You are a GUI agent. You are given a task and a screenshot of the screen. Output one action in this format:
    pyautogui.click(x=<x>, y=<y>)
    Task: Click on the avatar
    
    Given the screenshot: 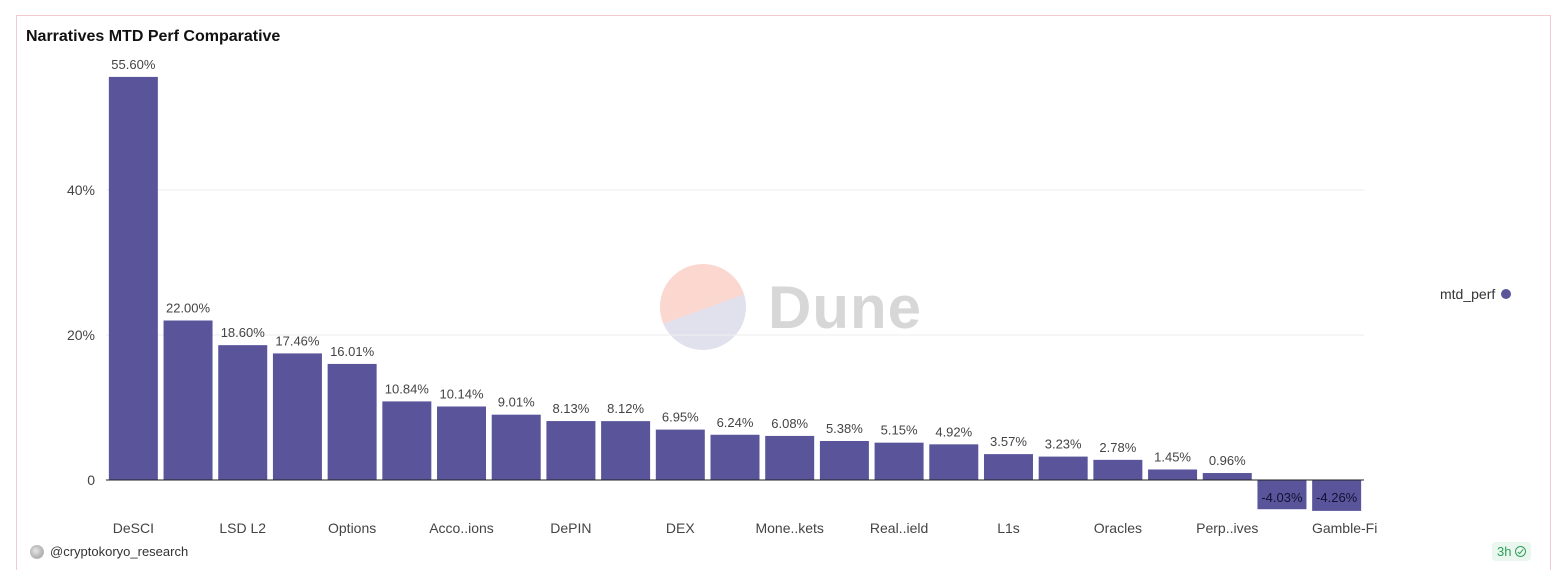 What is the action you would take?
    pyautogui.click(x=37, y=551)
    